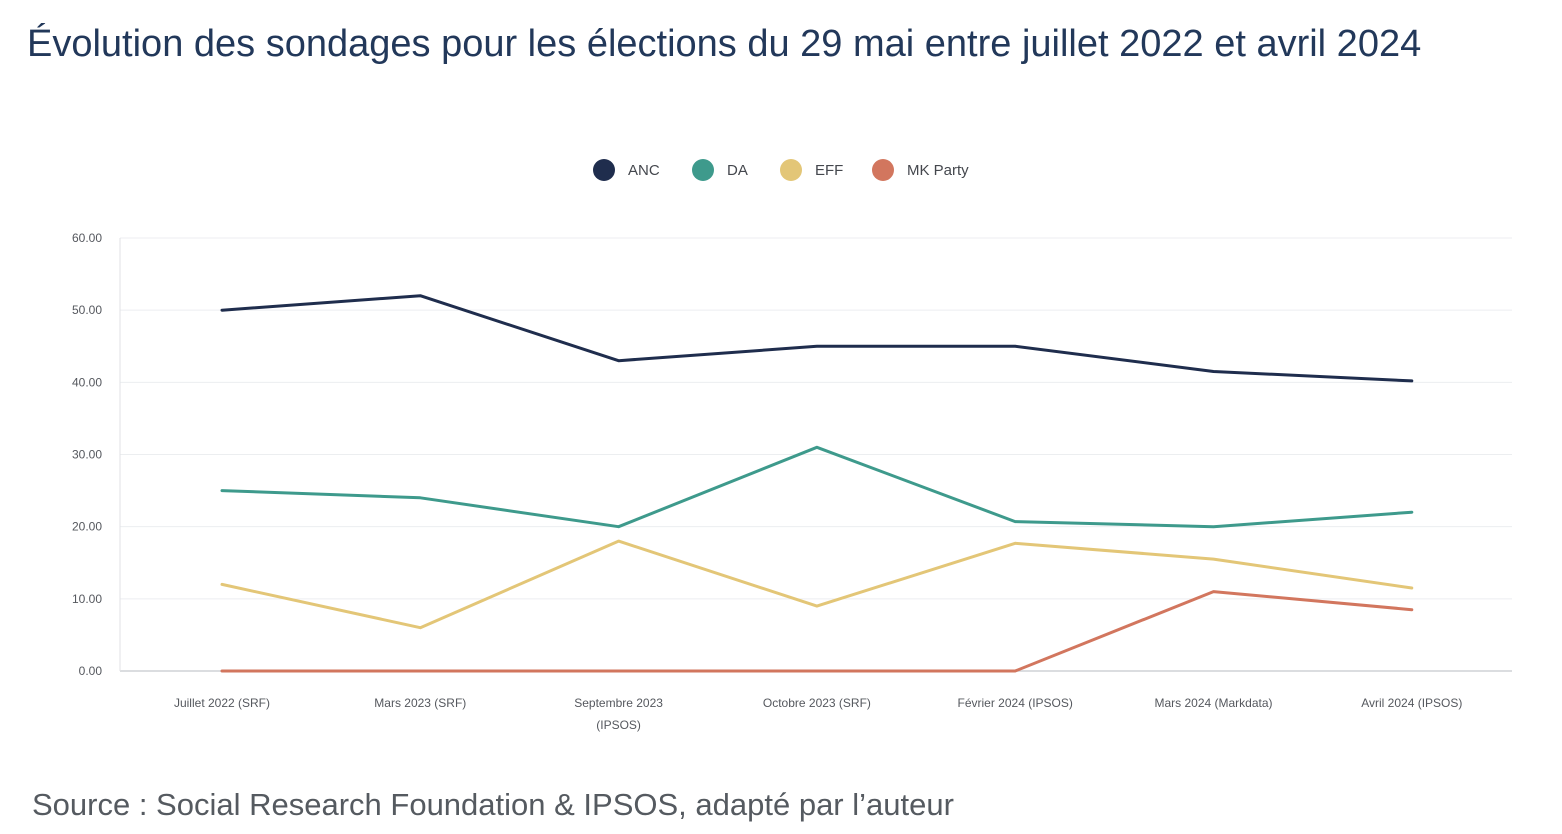 Image resolution: width=1562 pixels, height=834 pixels. What do you see at coordinates (618, 725) in the screenshot?
I see `x-tick-label: (IPSOS)` at bounding box center [618, 725].